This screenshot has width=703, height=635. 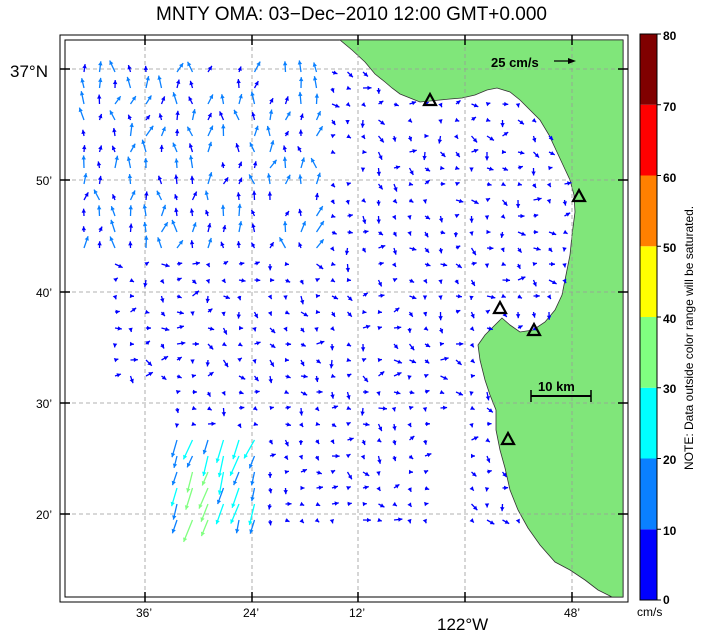 What do you see at coordinates (357, 613) in the screenshot?
I see `lon-label-12: 12’` at bounding box center [357, 613].